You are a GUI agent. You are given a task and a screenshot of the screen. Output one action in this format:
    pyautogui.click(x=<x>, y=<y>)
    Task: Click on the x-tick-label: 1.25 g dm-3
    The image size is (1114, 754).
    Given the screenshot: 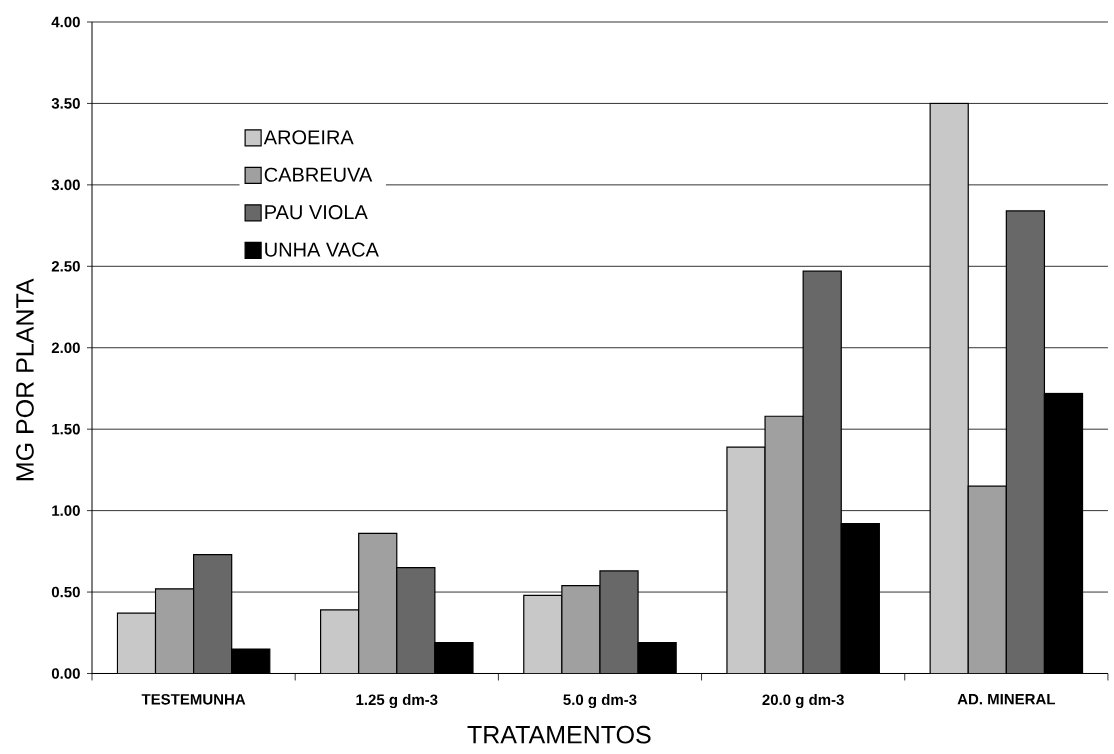 What is the action you would take?
    pyautogui.click(x=397, y=701)
    